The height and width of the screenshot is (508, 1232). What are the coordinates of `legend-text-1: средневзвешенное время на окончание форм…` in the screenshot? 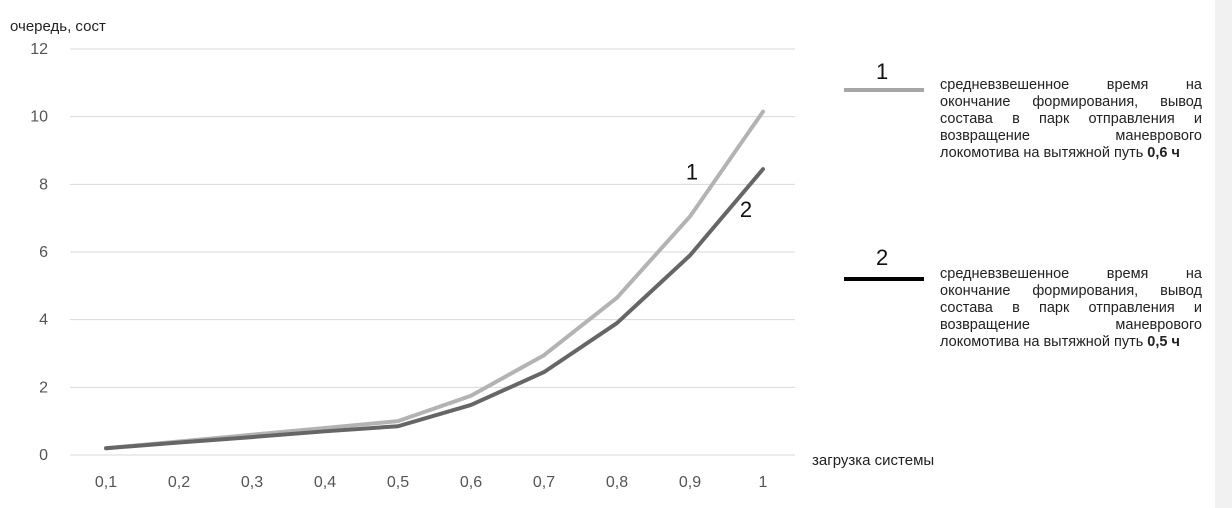 It's located at (1071, 119).